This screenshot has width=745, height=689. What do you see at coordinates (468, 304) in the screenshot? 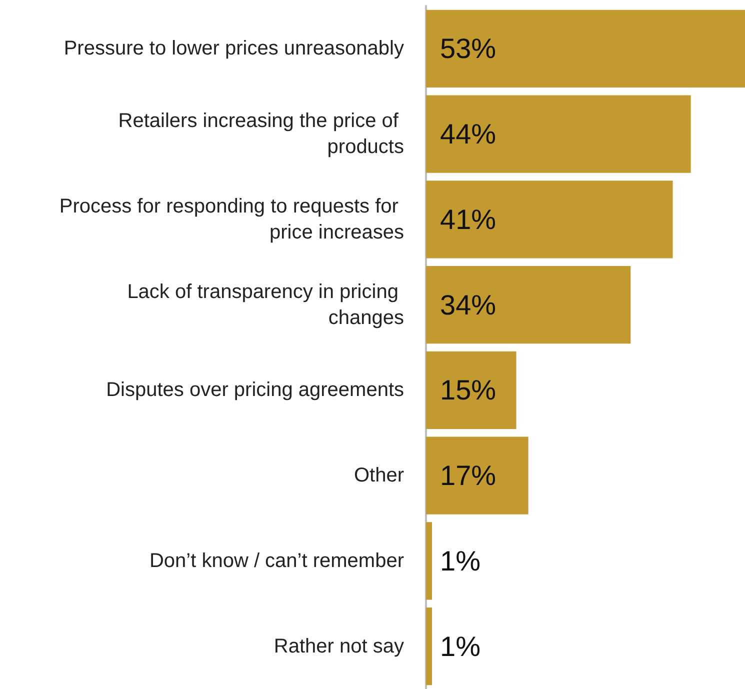
I see `data-label: 34%` at bounding box center [468, 304].